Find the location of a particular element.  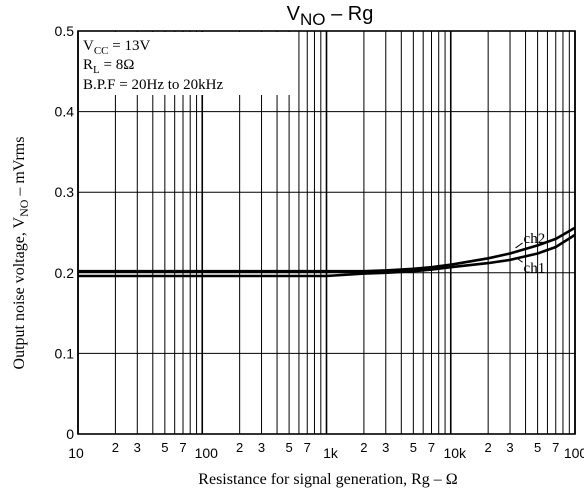

series-line-ch2 is located at coordinates (327, 249).